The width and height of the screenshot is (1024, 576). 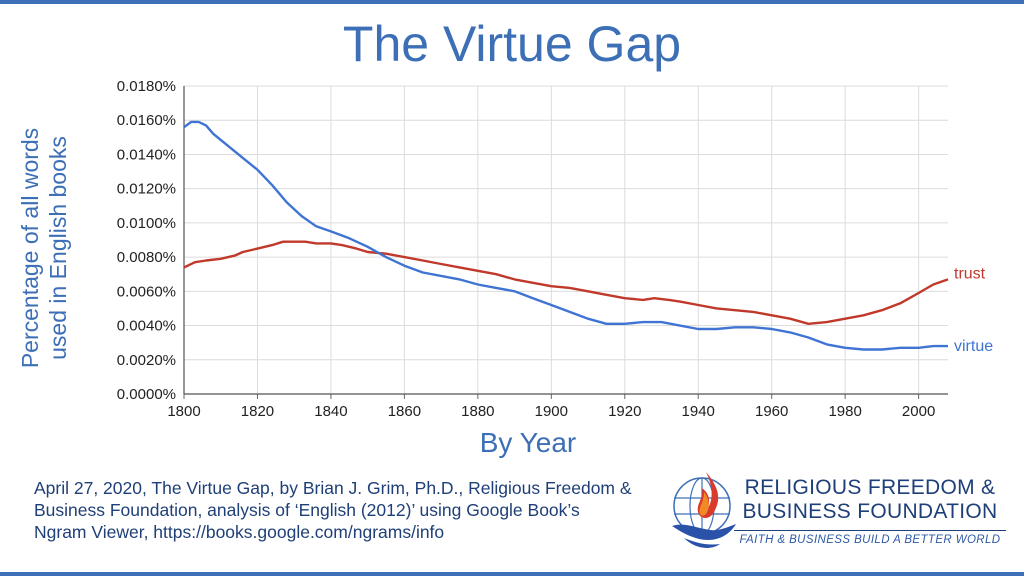 I want to click on y-tick-label: 0.0140%, so click(x=146, y=154).